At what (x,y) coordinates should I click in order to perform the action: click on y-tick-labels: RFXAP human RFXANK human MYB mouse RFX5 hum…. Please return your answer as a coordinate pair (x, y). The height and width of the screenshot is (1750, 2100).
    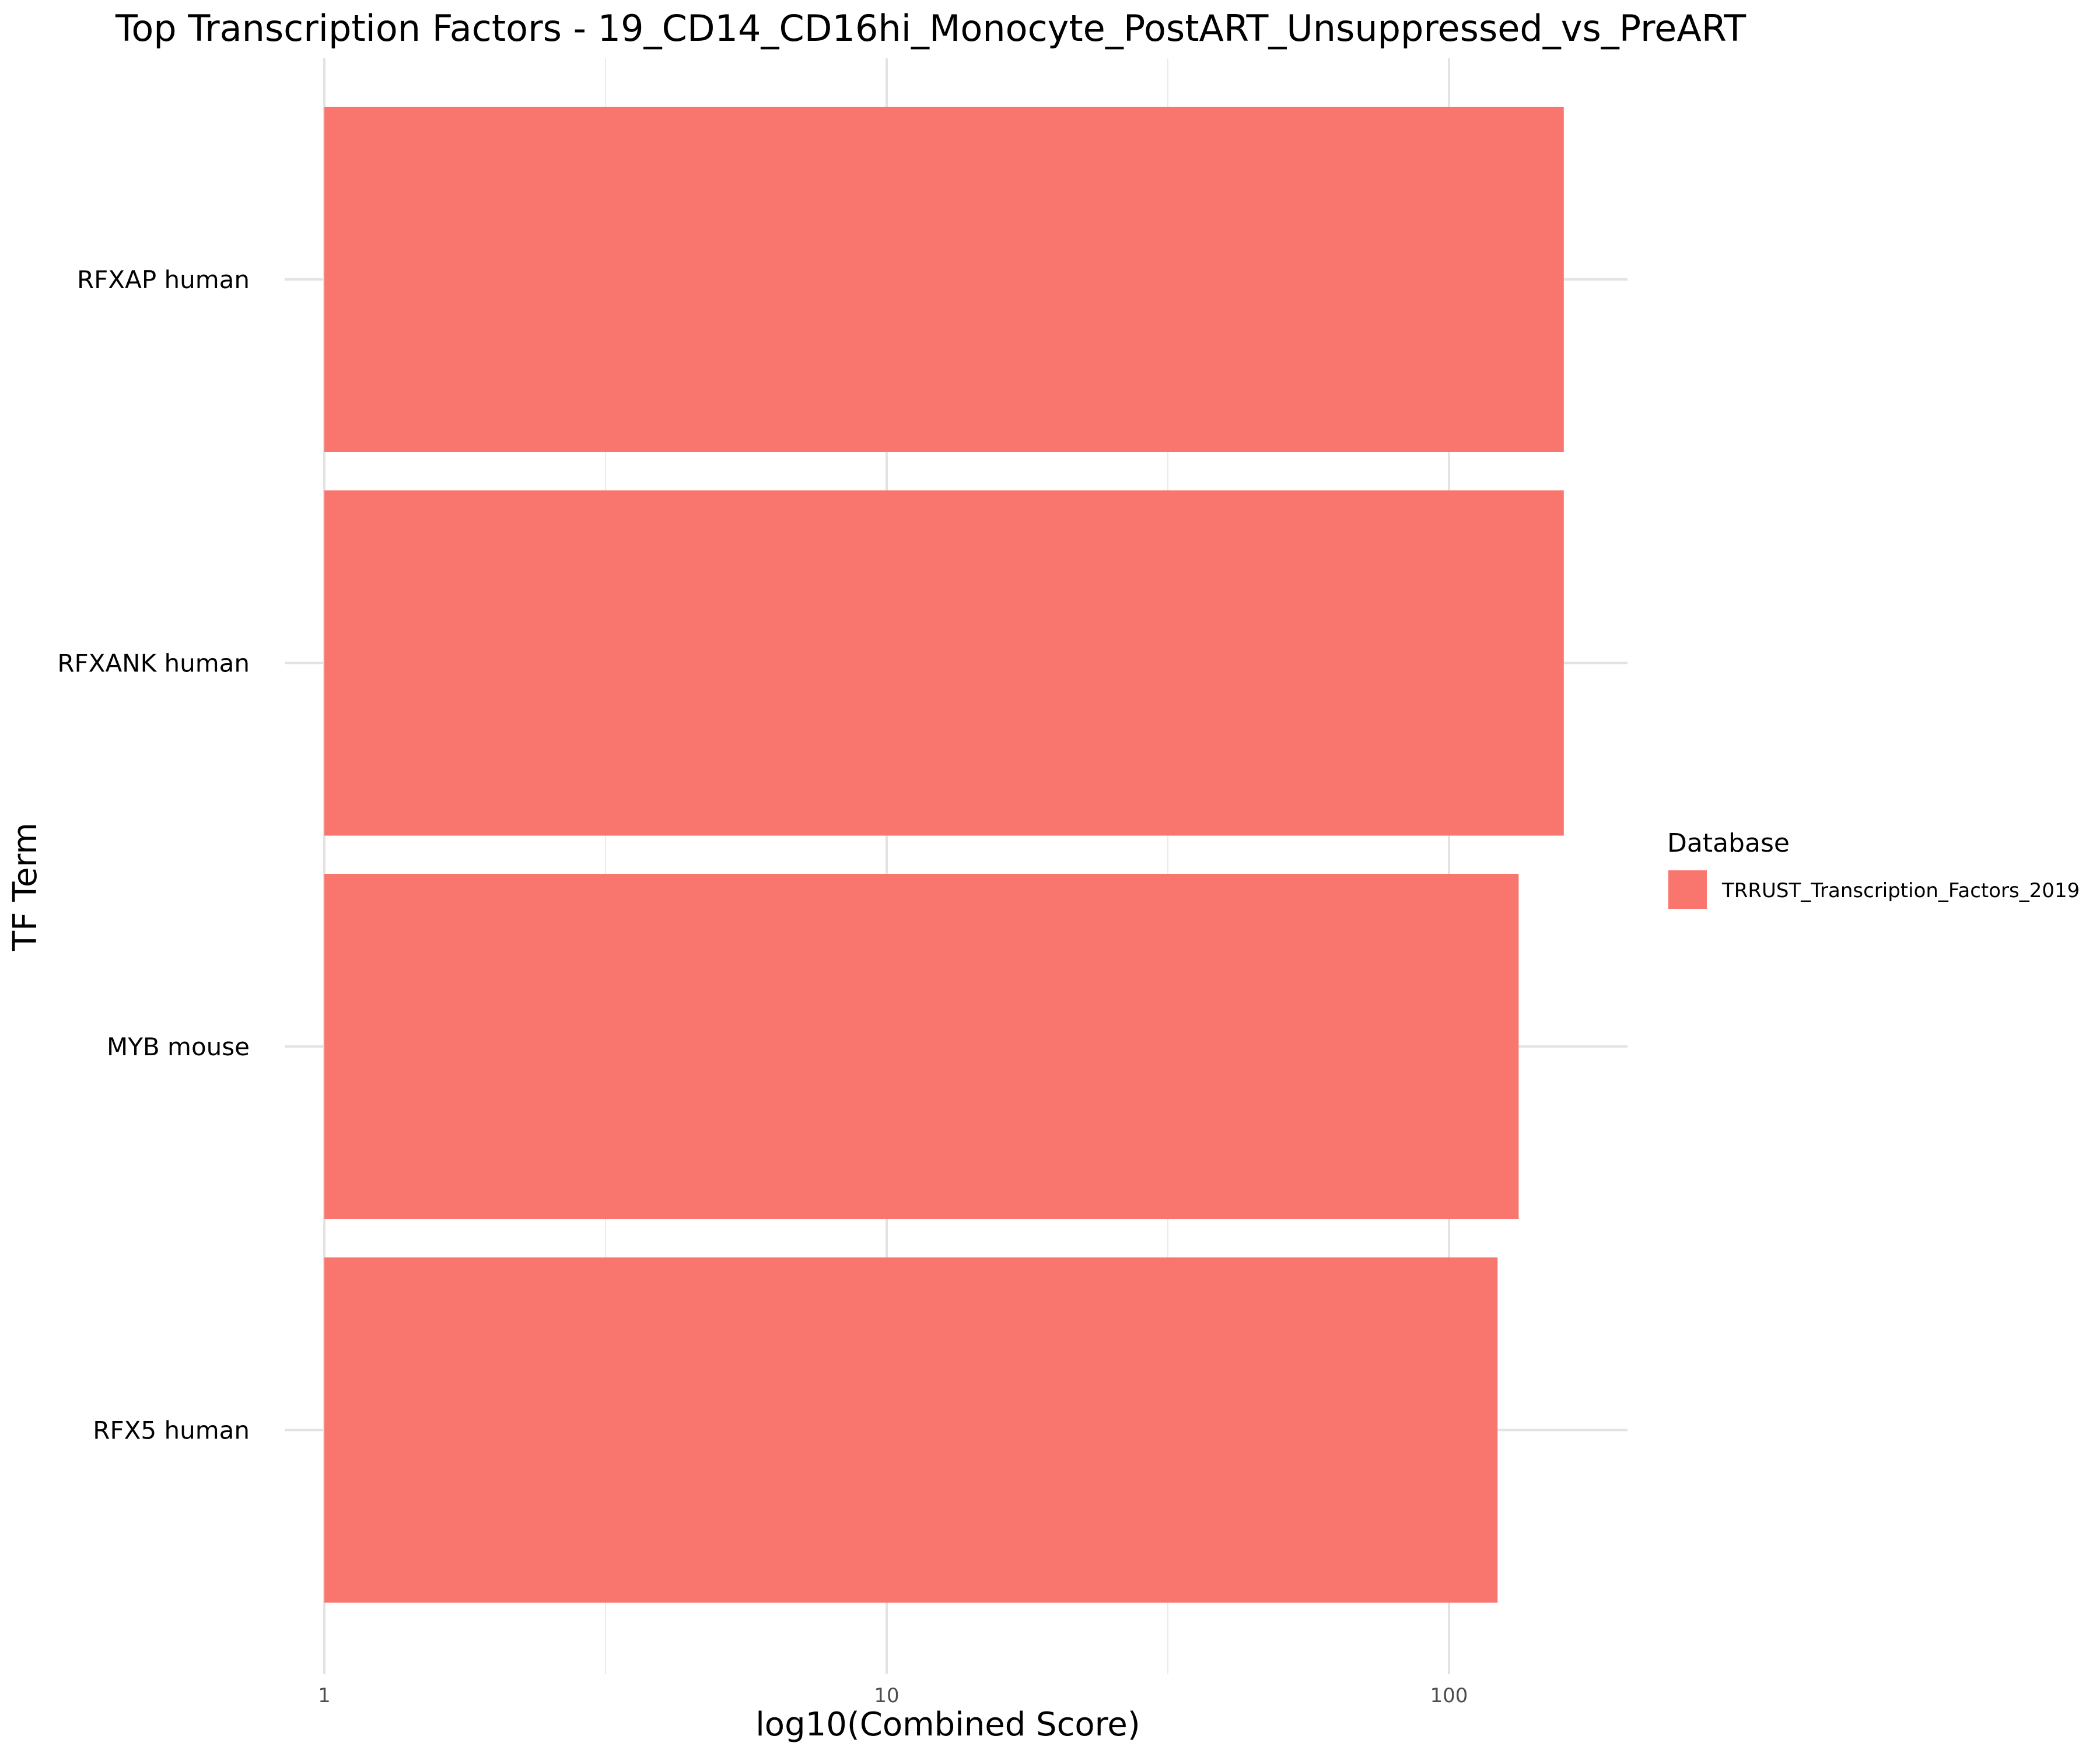
    Looking at the image, I should click on (153, 855).